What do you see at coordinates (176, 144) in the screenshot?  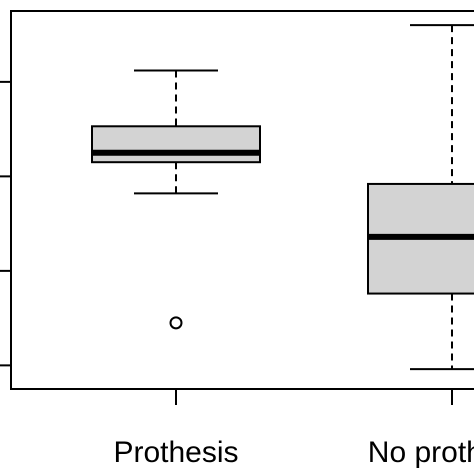 I see `iqr-box` at bounding box center [176, 144].